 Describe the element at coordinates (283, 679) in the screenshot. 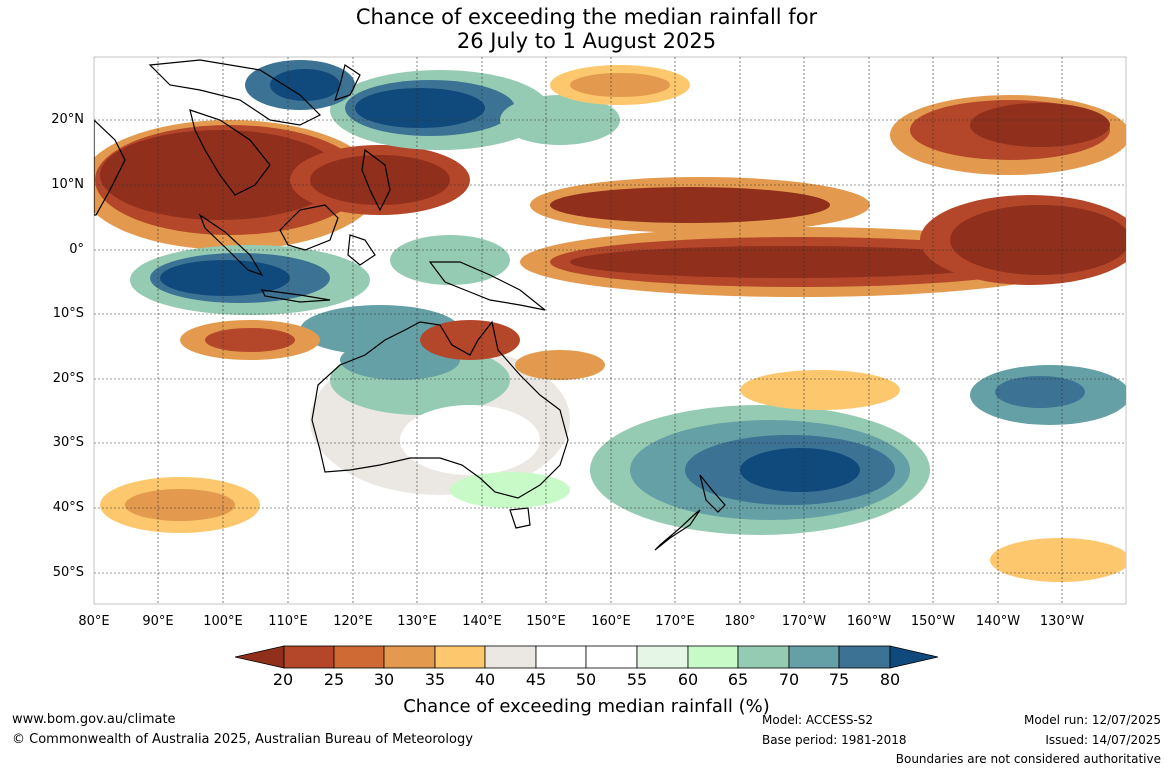

I see `colorbar-tick-20: 20` at that location.